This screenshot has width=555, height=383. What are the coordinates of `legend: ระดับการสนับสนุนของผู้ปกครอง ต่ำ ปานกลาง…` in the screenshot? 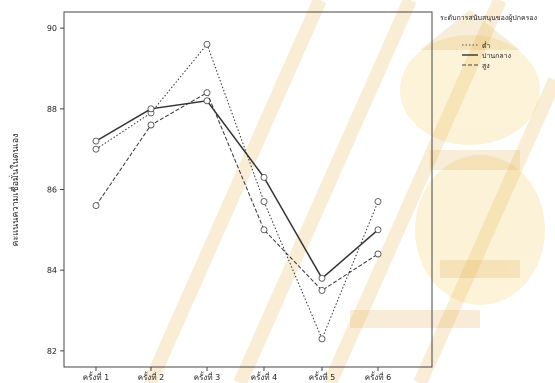 It's located at (488, 42).